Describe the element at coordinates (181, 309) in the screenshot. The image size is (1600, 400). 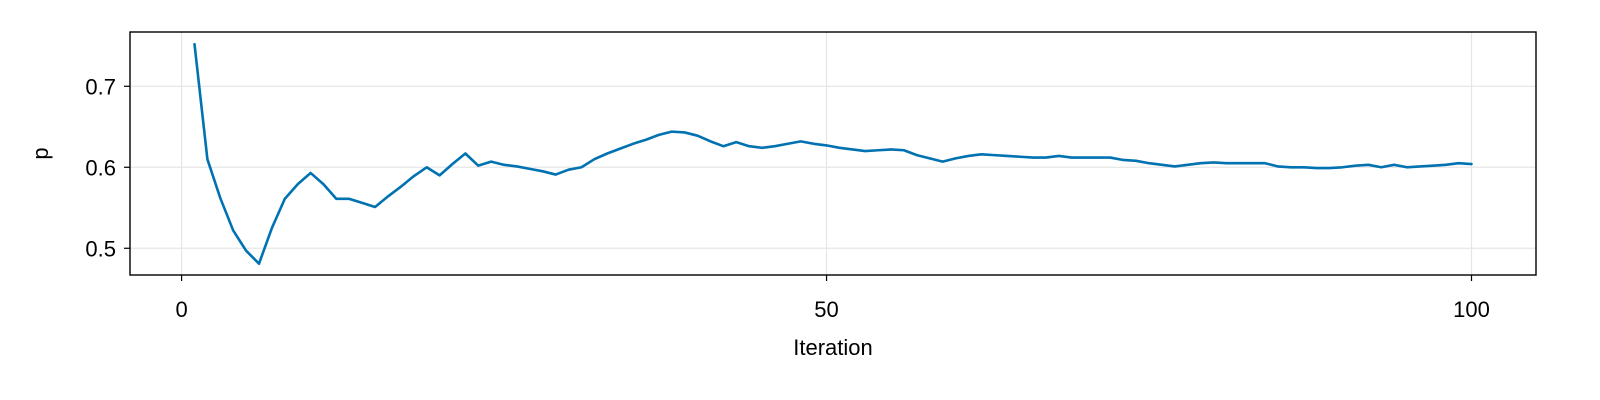
I see `x-tick-label: 0` at that location.